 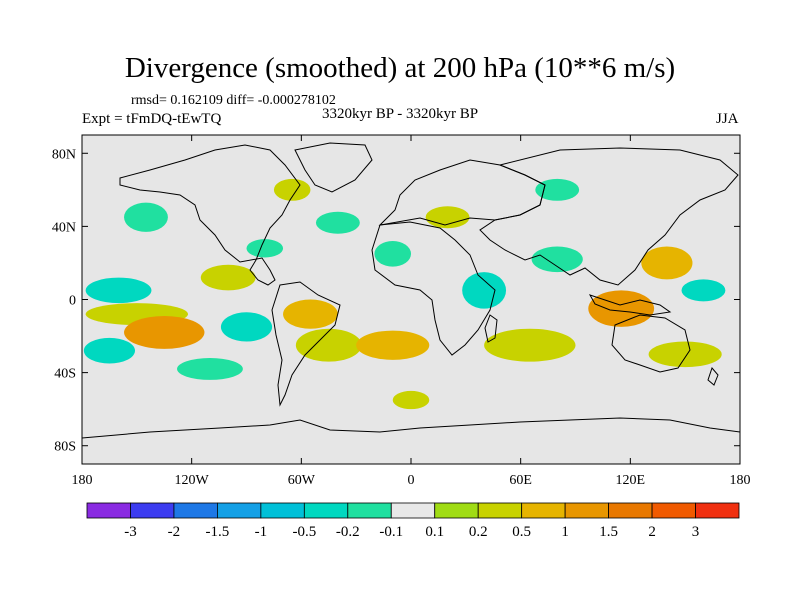 What do you see at coordinates (130, 532) in the screenshot?
I see `colorbar-label-0: -3` at bounding box center [130, 532].